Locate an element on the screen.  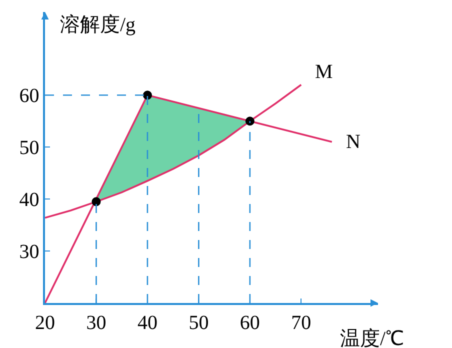
y-tick-label: 50 is located at coordinates (29, 148).